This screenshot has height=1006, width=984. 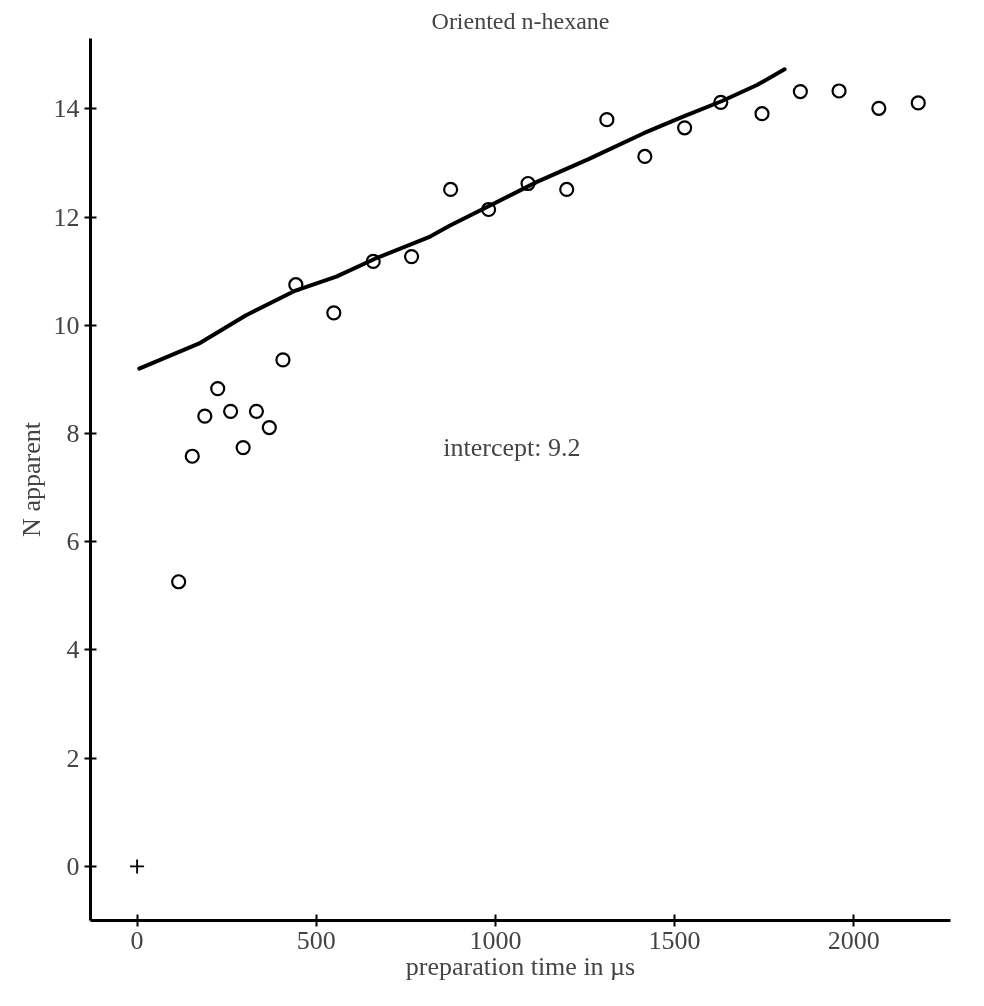 I want to click on y-axis-title: N apparent, so click(x=31, y=479).